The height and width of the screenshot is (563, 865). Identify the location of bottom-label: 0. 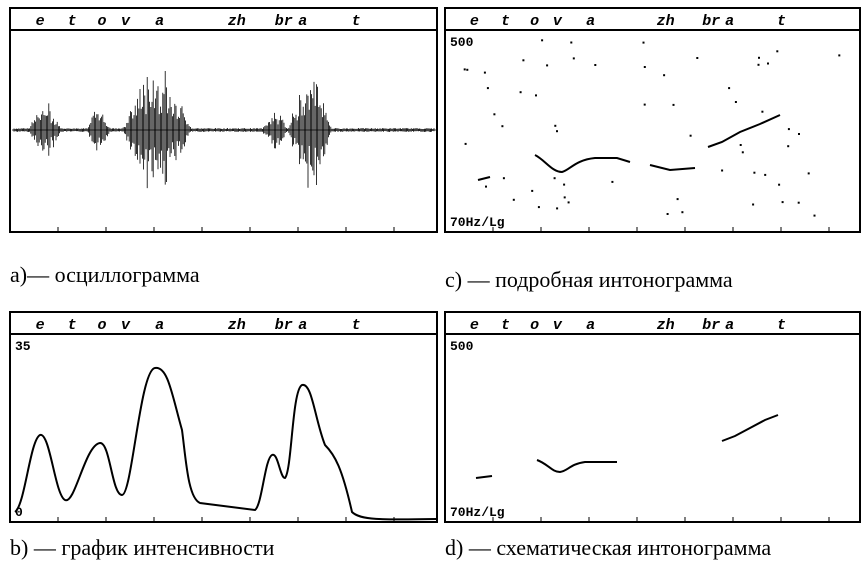
(19, 512).